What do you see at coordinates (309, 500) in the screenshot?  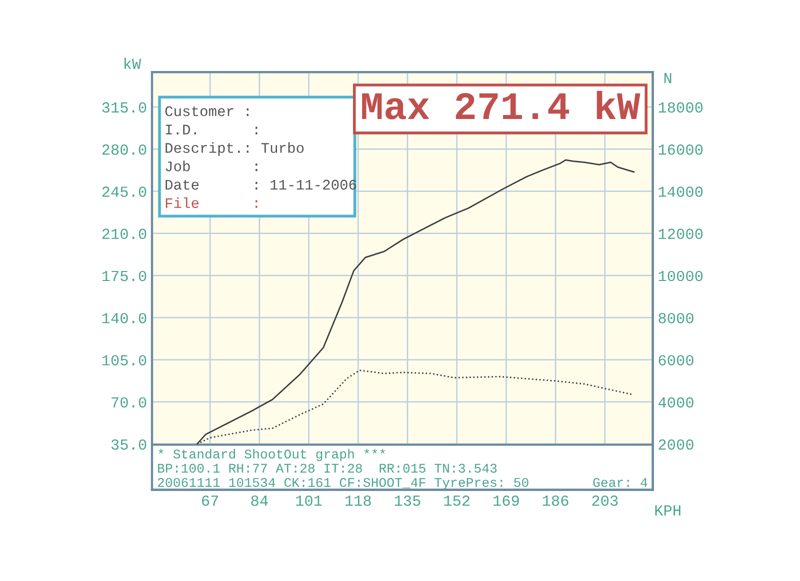 I see `x-tick-label: 101` at bounding box center [309, 500].